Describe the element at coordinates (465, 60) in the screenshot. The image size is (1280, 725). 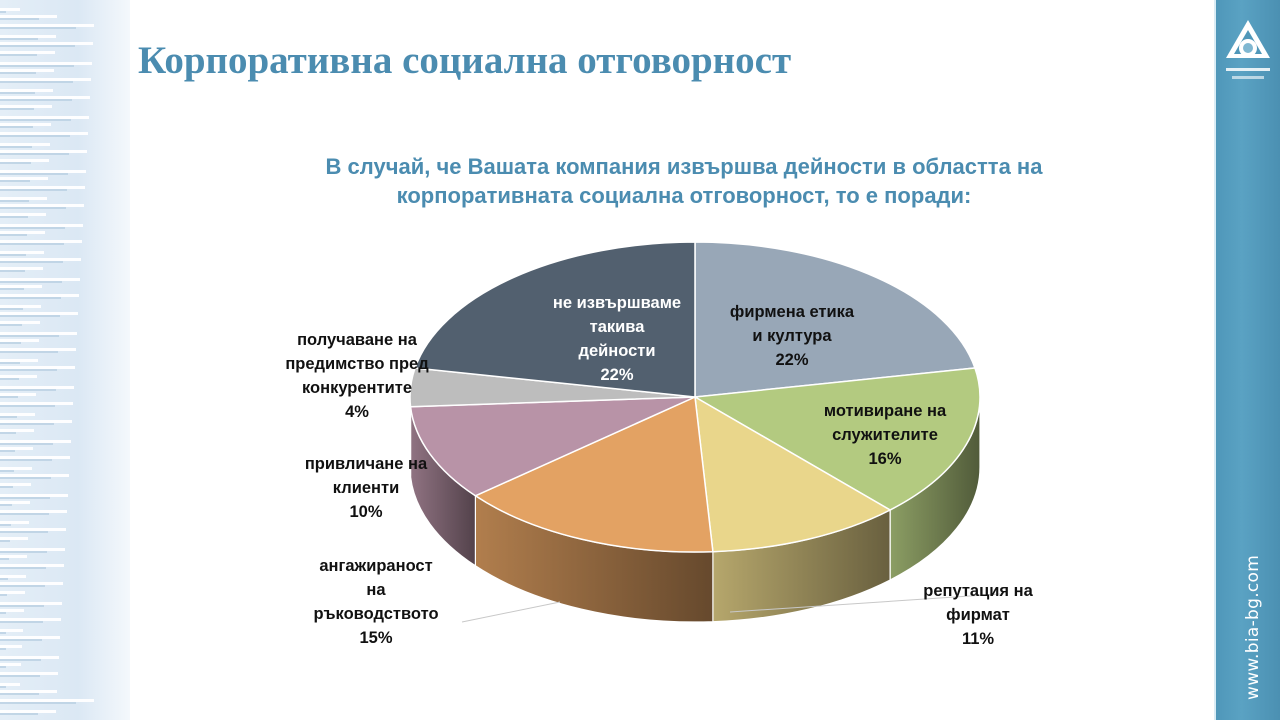
I see `page-title: Корпоративна социална отговорност` at that location.